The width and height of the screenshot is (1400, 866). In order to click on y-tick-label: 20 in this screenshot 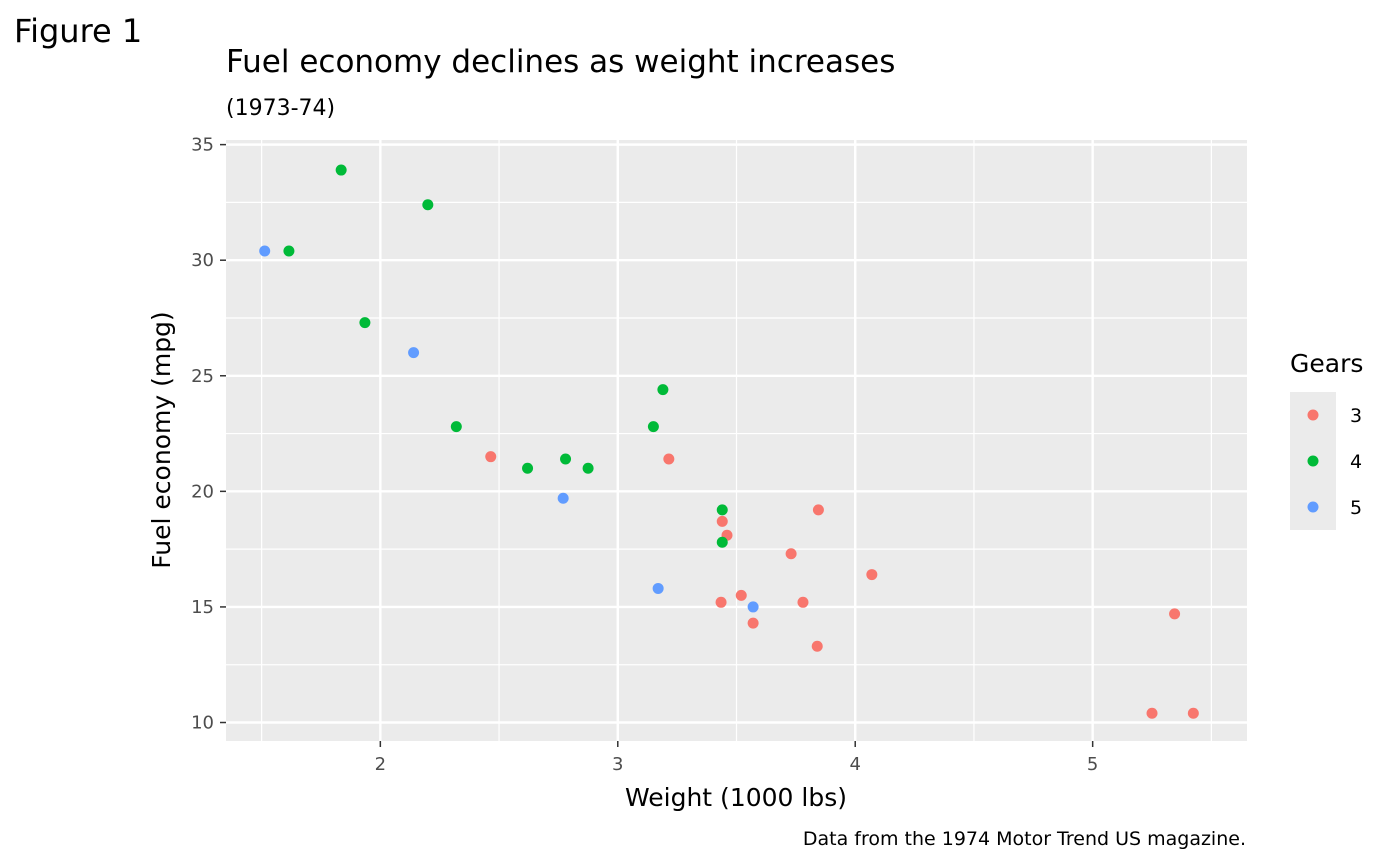, I will do `click(202, 491)`.